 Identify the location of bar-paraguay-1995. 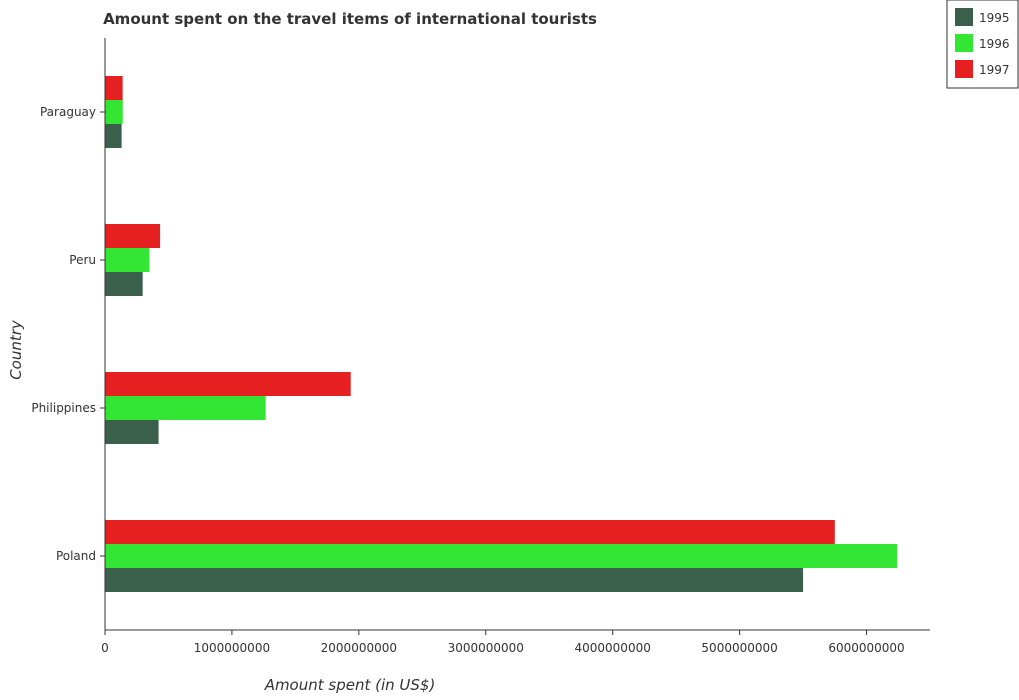
(113, 136).